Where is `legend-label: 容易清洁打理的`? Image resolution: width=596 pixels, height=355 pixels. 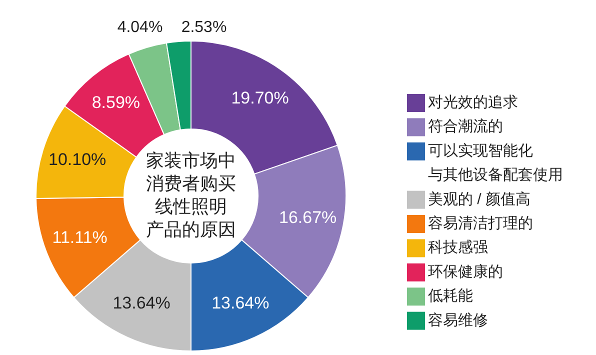
legend-label: 容易清洁打理的 is located at coordinates (480, 223).